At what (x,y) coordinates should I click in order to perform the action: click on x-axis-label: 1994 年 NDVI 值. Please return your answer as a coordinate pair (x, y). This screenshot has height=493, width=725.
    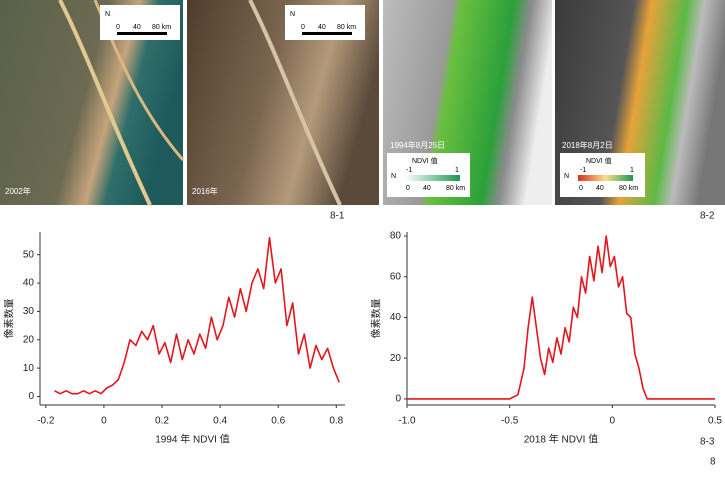
    Looking at the image, I should click on (192, 439).